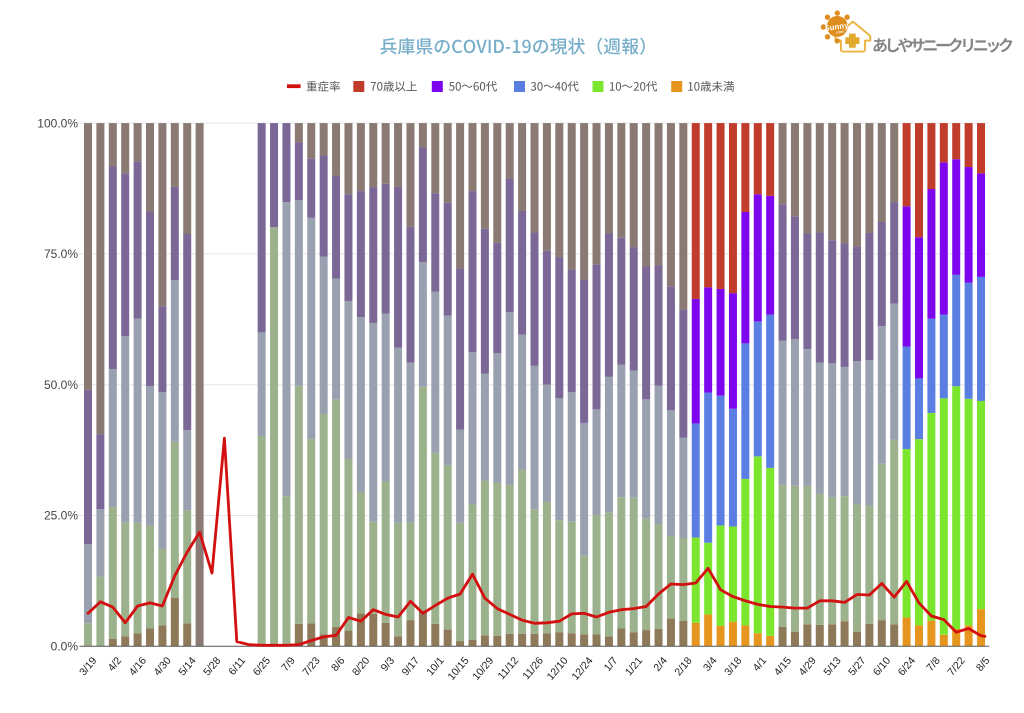 This screenshot has width=1024, height=713. What do you see at coordinates (57, 123) in the screenshot?
I see `svg-text: 100.0%` at bounding box center [57, 123].